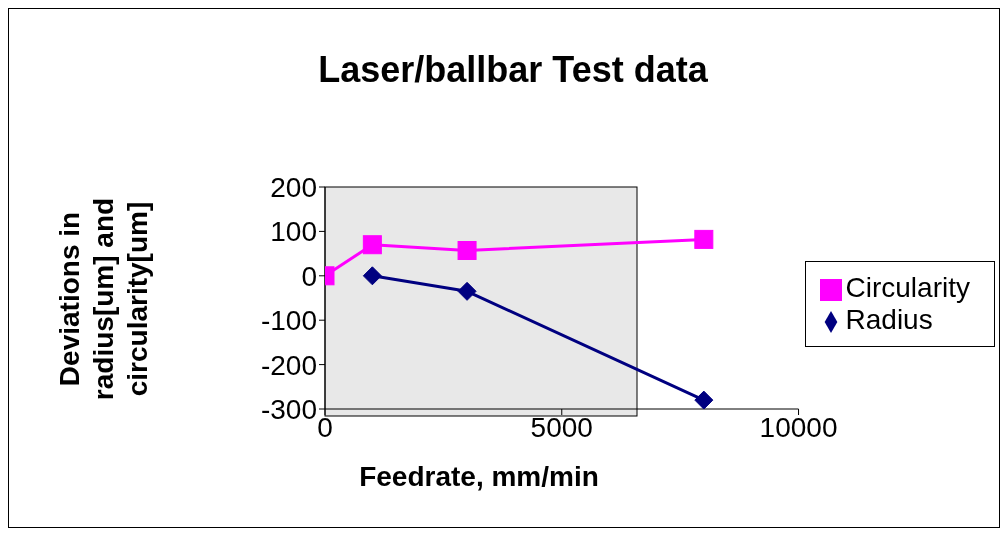 The height and width of the screenshot is (536, 1008). I want to click on x-axis-title: Feedrate, mm/min, so click(479, 477).